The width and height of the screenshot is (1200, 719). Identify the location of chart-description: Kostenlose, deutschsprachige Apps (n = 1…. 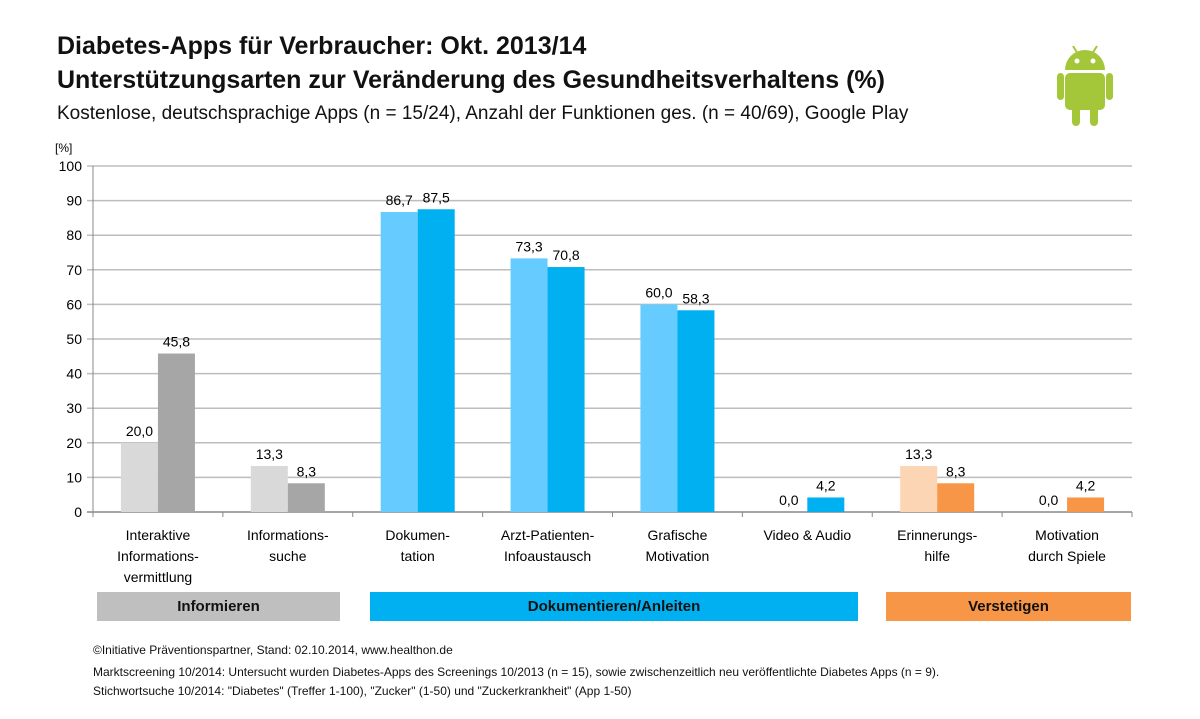
(483, 113).